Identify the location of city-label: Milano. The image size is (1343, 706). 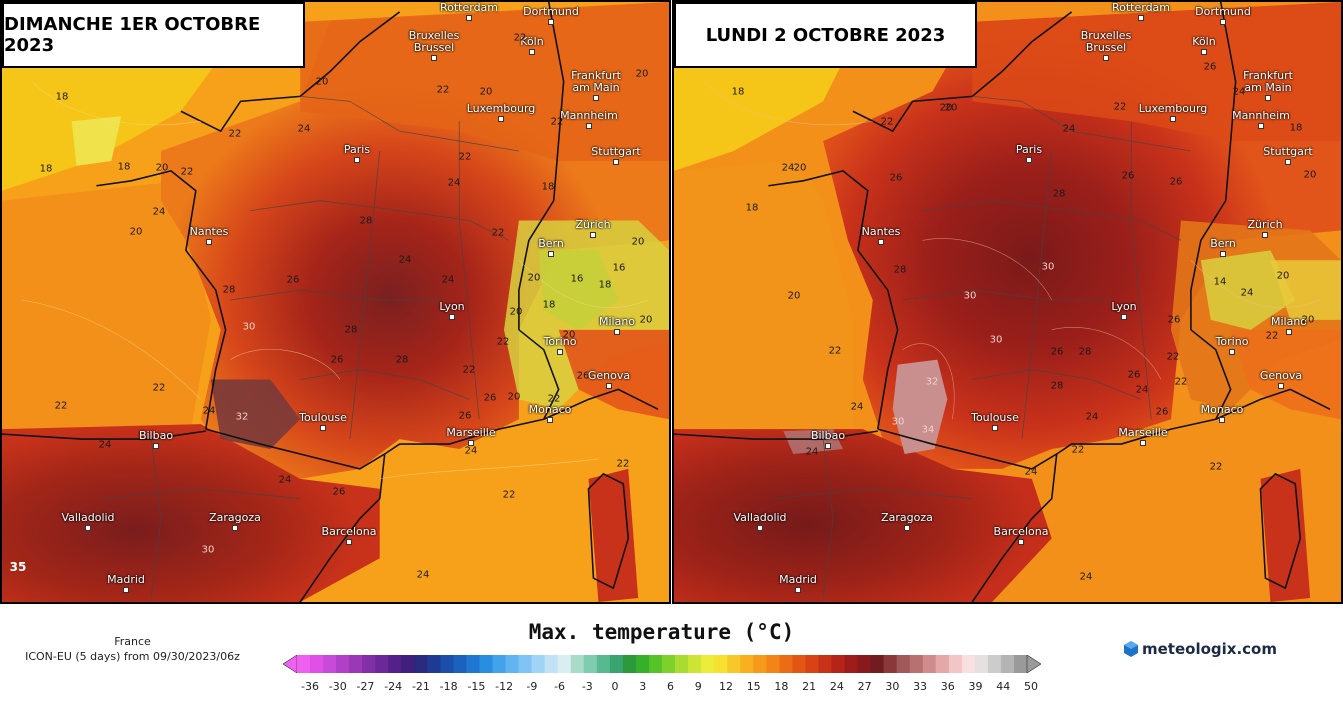
(617, 321).